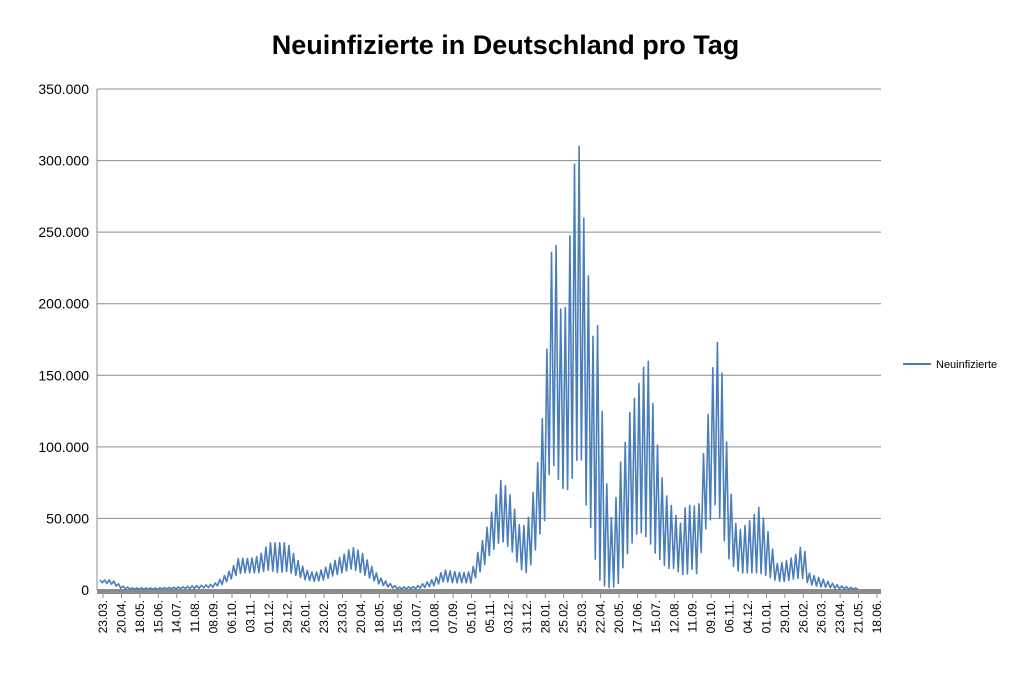 The height and width of the screenshot is (681, 1011). I want to click on x-tick-label: 26.01., so click(306, 616).